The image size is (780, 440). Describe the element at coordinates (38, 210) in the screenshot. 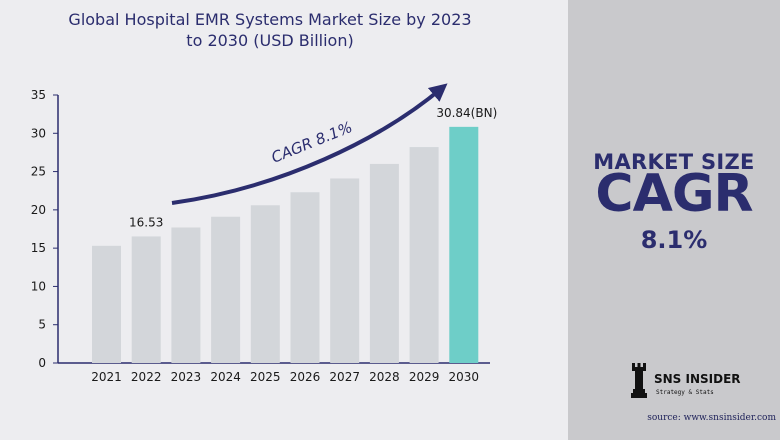

I see `y-tick-label: 20` at that location.